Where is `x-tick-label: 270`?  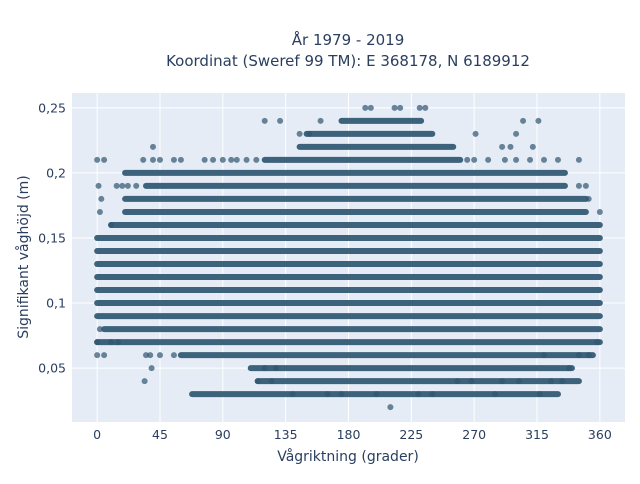 x-tick-label: 270 is located at coordinates (474, 434).